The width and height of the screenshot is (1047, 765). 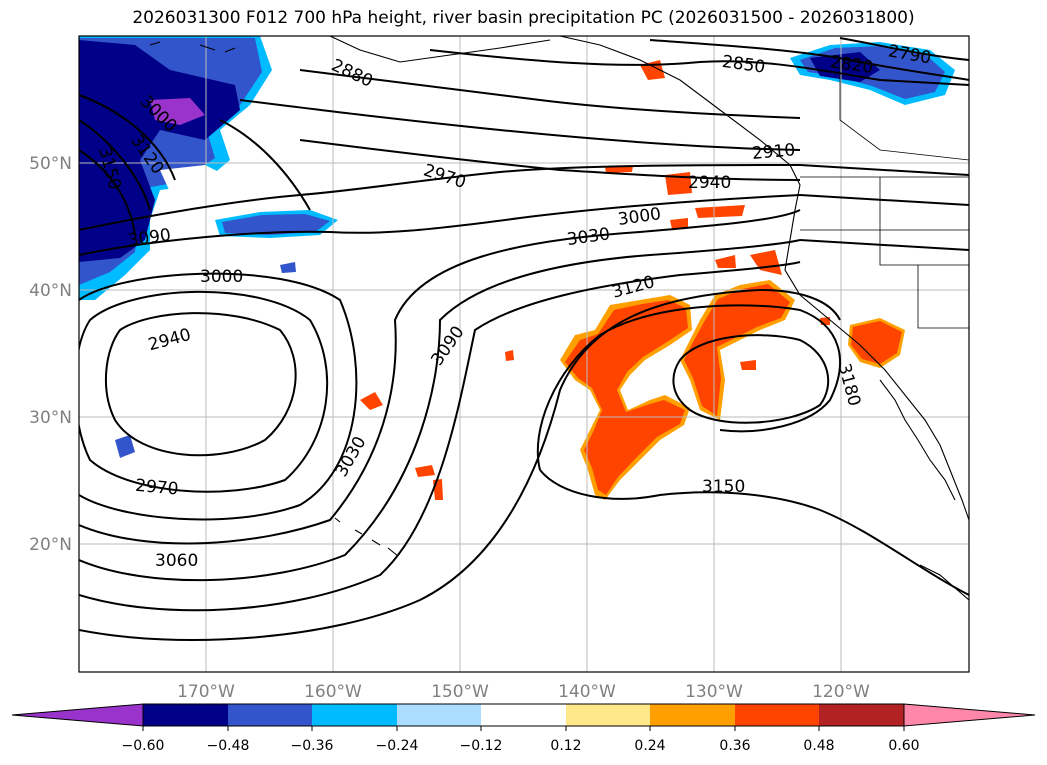 What do you see at coordinates (176, 561) in the screenshot?
I see `contour-label: 3060` at bounding box center [176, 561].